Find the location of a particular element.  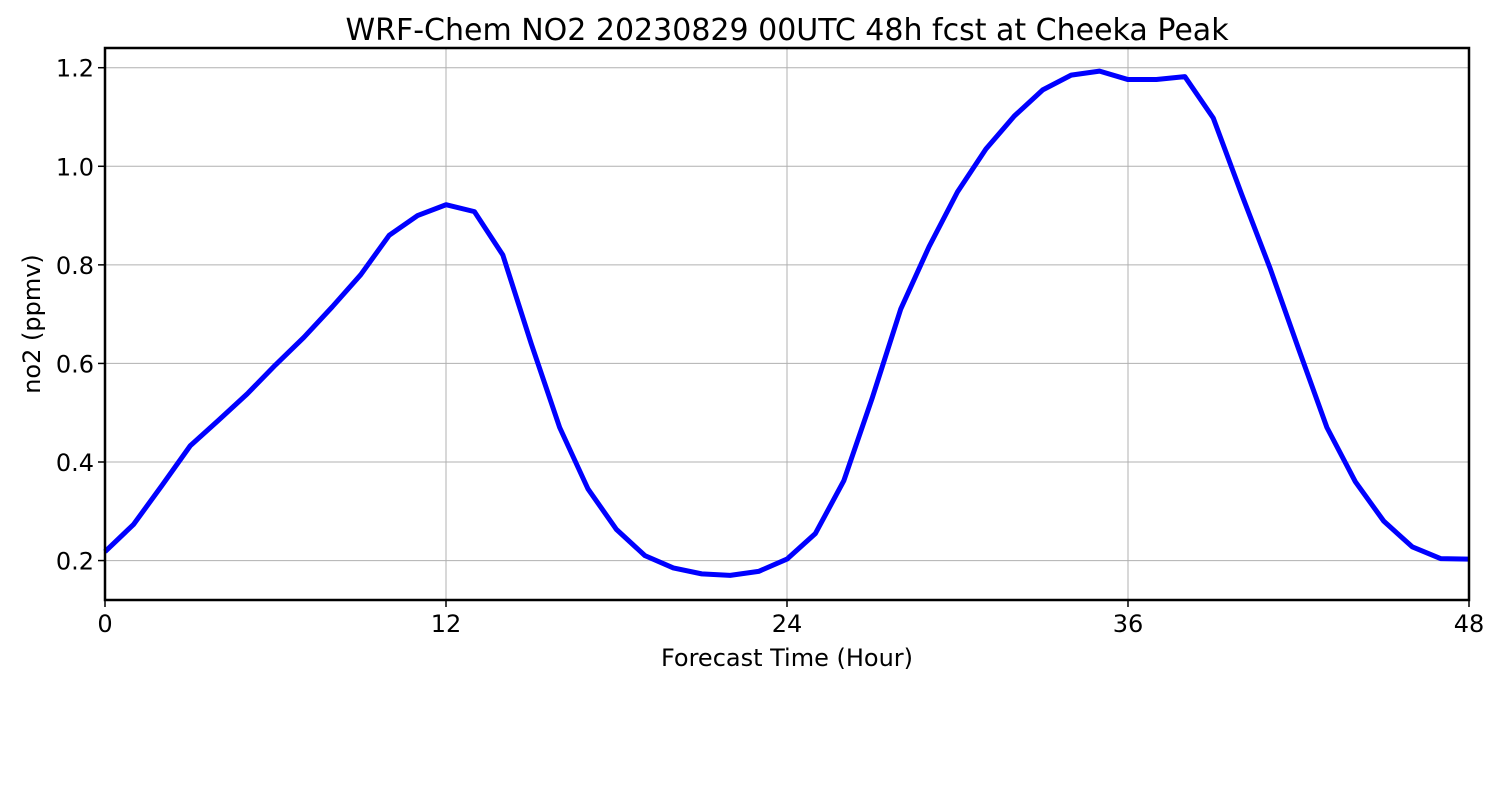

y-tick-label: 0.4 is located at coordinates (75, 463).